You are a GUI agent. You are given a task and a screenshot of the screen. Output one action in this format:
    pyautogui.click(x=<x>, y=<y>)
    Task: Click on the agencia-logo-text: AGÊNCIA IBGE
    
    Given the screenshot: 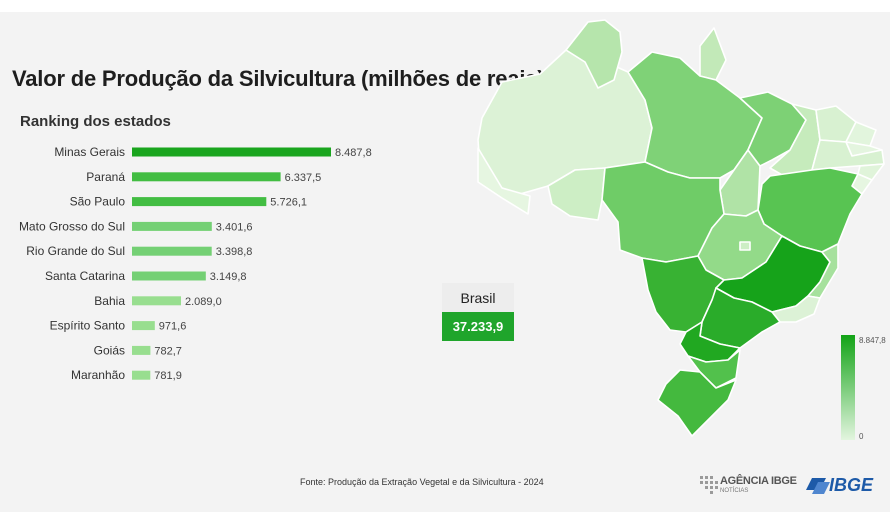 What is the action you would take?
    pyautogui.click(x=758, y=481)
    